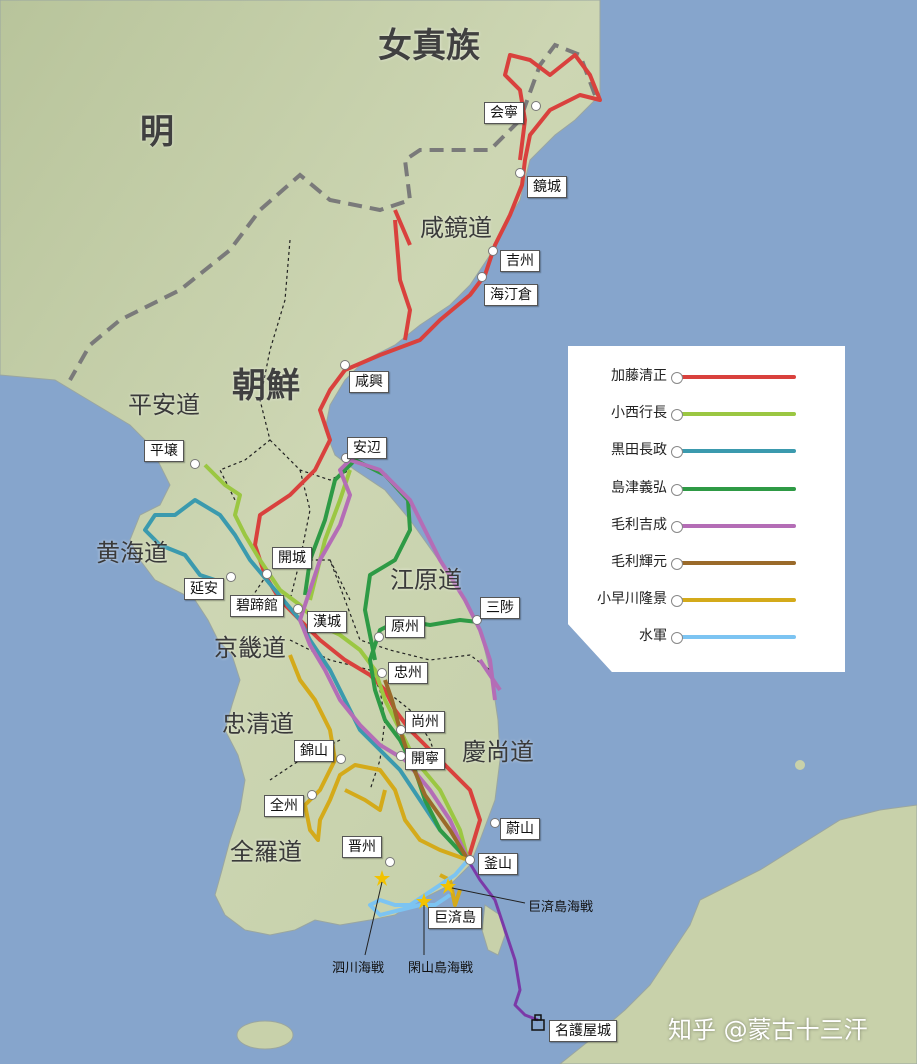  I want to click on region-label-gangwon: 江原道, so click(426, 580).